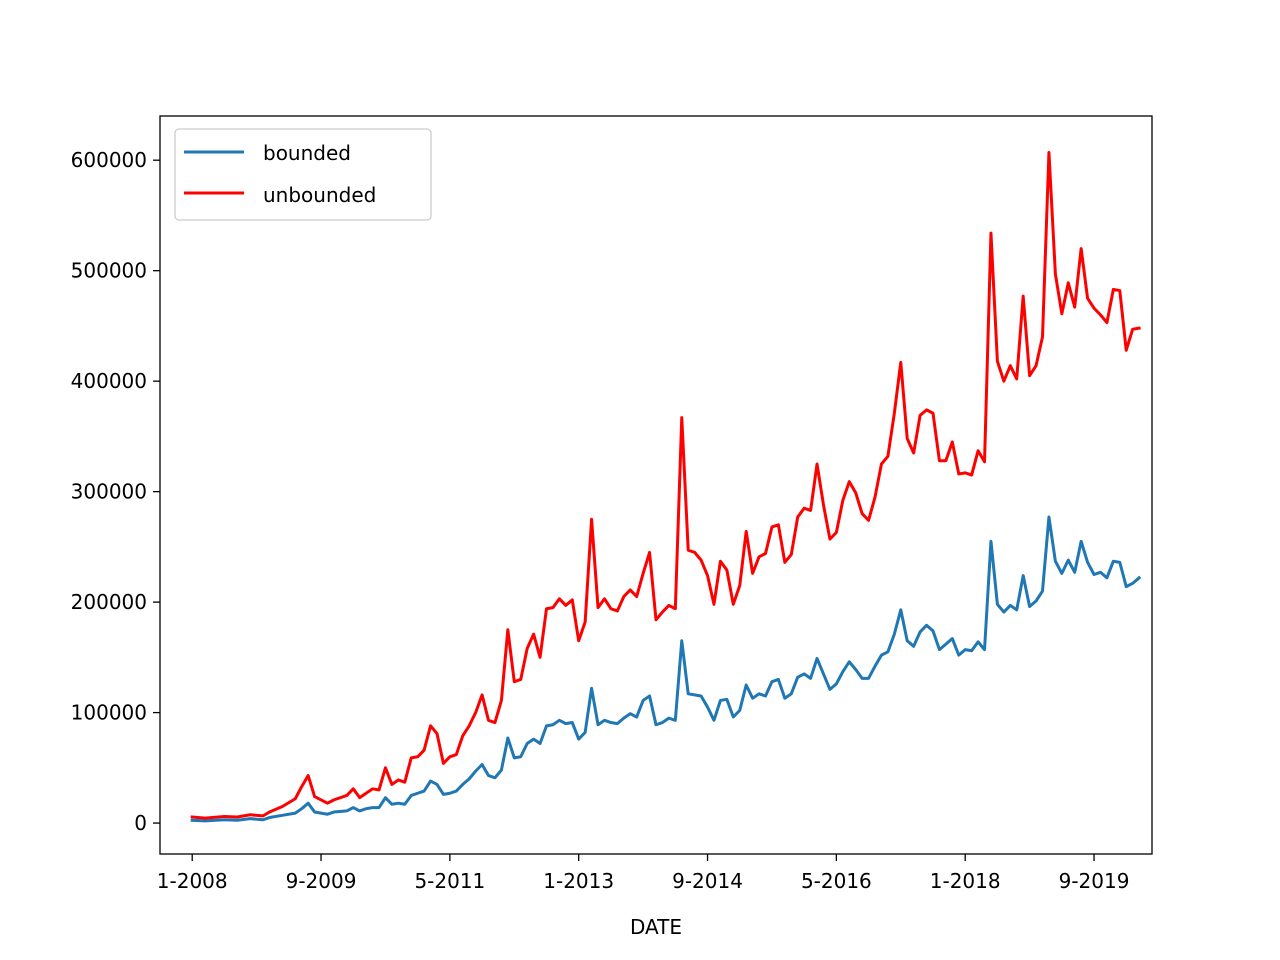 Image resolution: width=1280 pixels, height=960 pixels. Describe the element at coordinates (707, 881) in the screenshot. I see `x-tick-label: 9-2014` at that location.